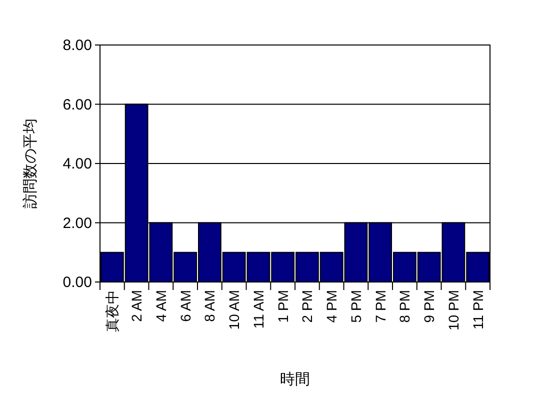 The width and height of the screenshot is (548, 398). Describe the element at coordinates (112, 311) in the screenshot. I see `x-tick-label: 真夜中` at that location.